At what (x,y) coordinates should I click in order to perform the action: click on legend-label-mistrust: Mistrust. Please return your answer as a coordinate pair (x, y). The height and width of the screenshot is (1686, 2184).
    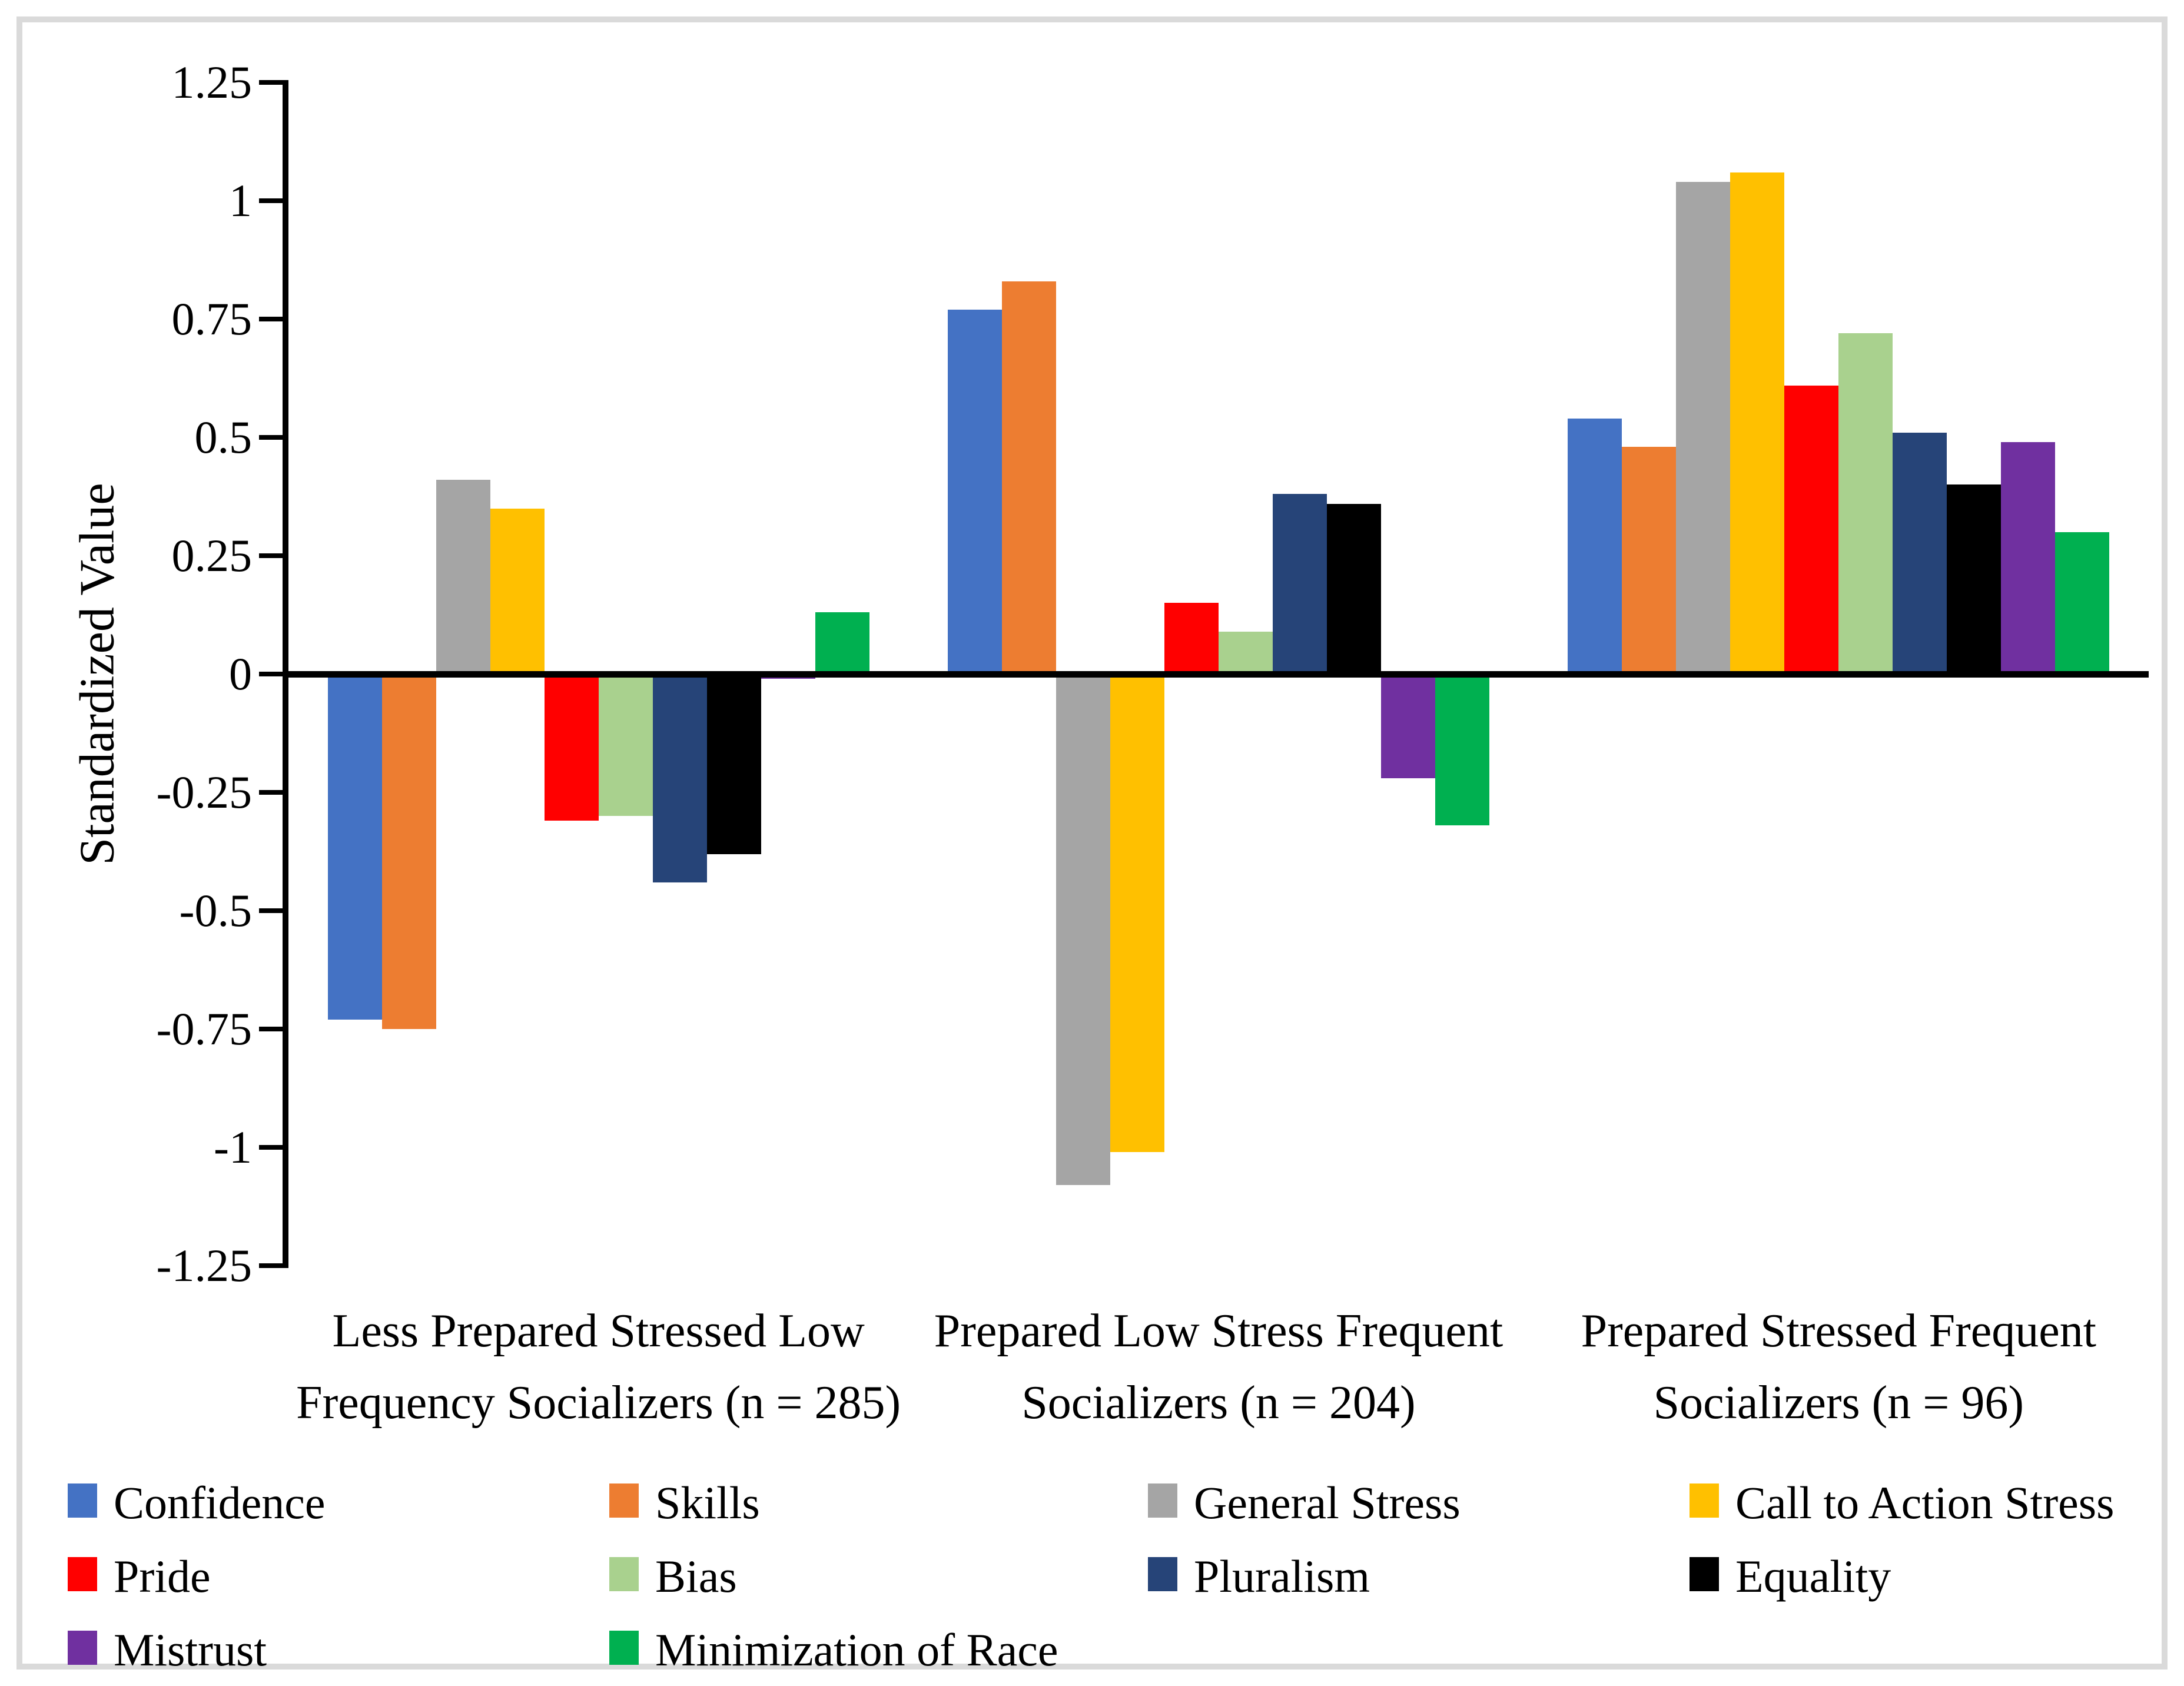
    Looking at the image, I should click on (190, 1649).